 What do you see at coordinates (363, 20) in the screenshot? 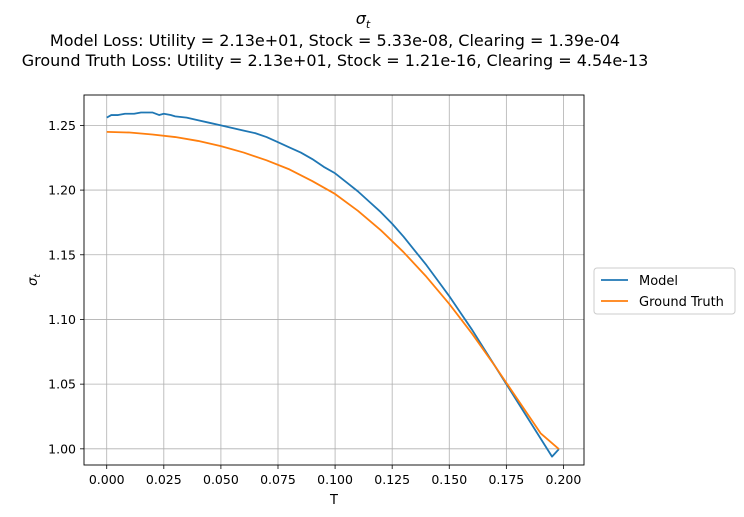
I see `chart-title-symbol: σt` at bounding box center [363, 20].